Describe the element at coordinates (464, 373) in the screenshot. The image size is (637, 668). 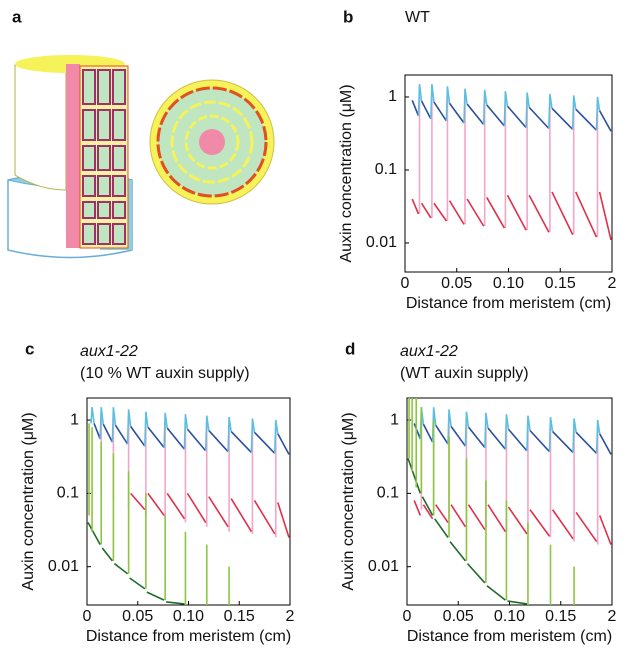
I see `chart-subtitle: (WT auxin supply)` at that location.